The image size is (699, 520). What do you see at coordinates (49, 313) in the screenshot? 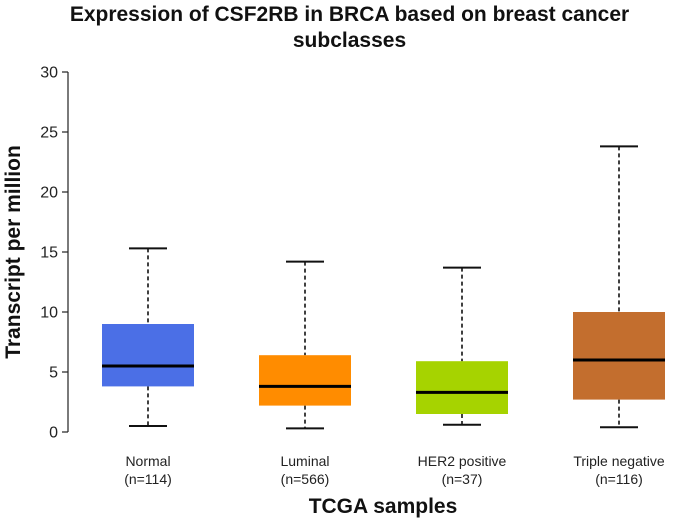
I see `y-tick-label-10: 10` at bounding box center [49, 313].